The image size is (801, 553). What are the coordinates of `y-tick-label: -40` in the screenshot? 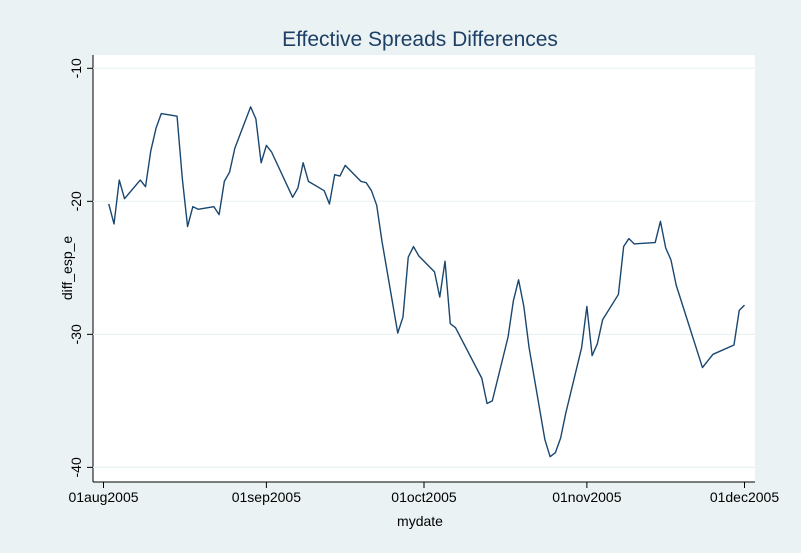 It's located at (76, 467).